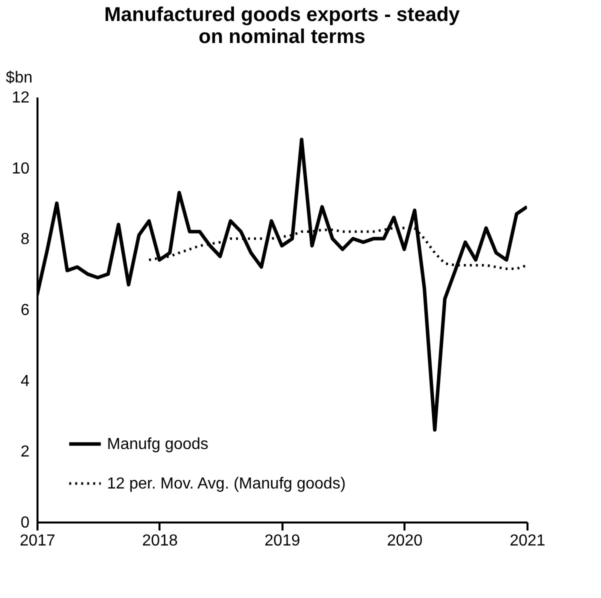 This screenshot has width=601, height=598. I want to click on text: on nominal terms, so click(282, 37).